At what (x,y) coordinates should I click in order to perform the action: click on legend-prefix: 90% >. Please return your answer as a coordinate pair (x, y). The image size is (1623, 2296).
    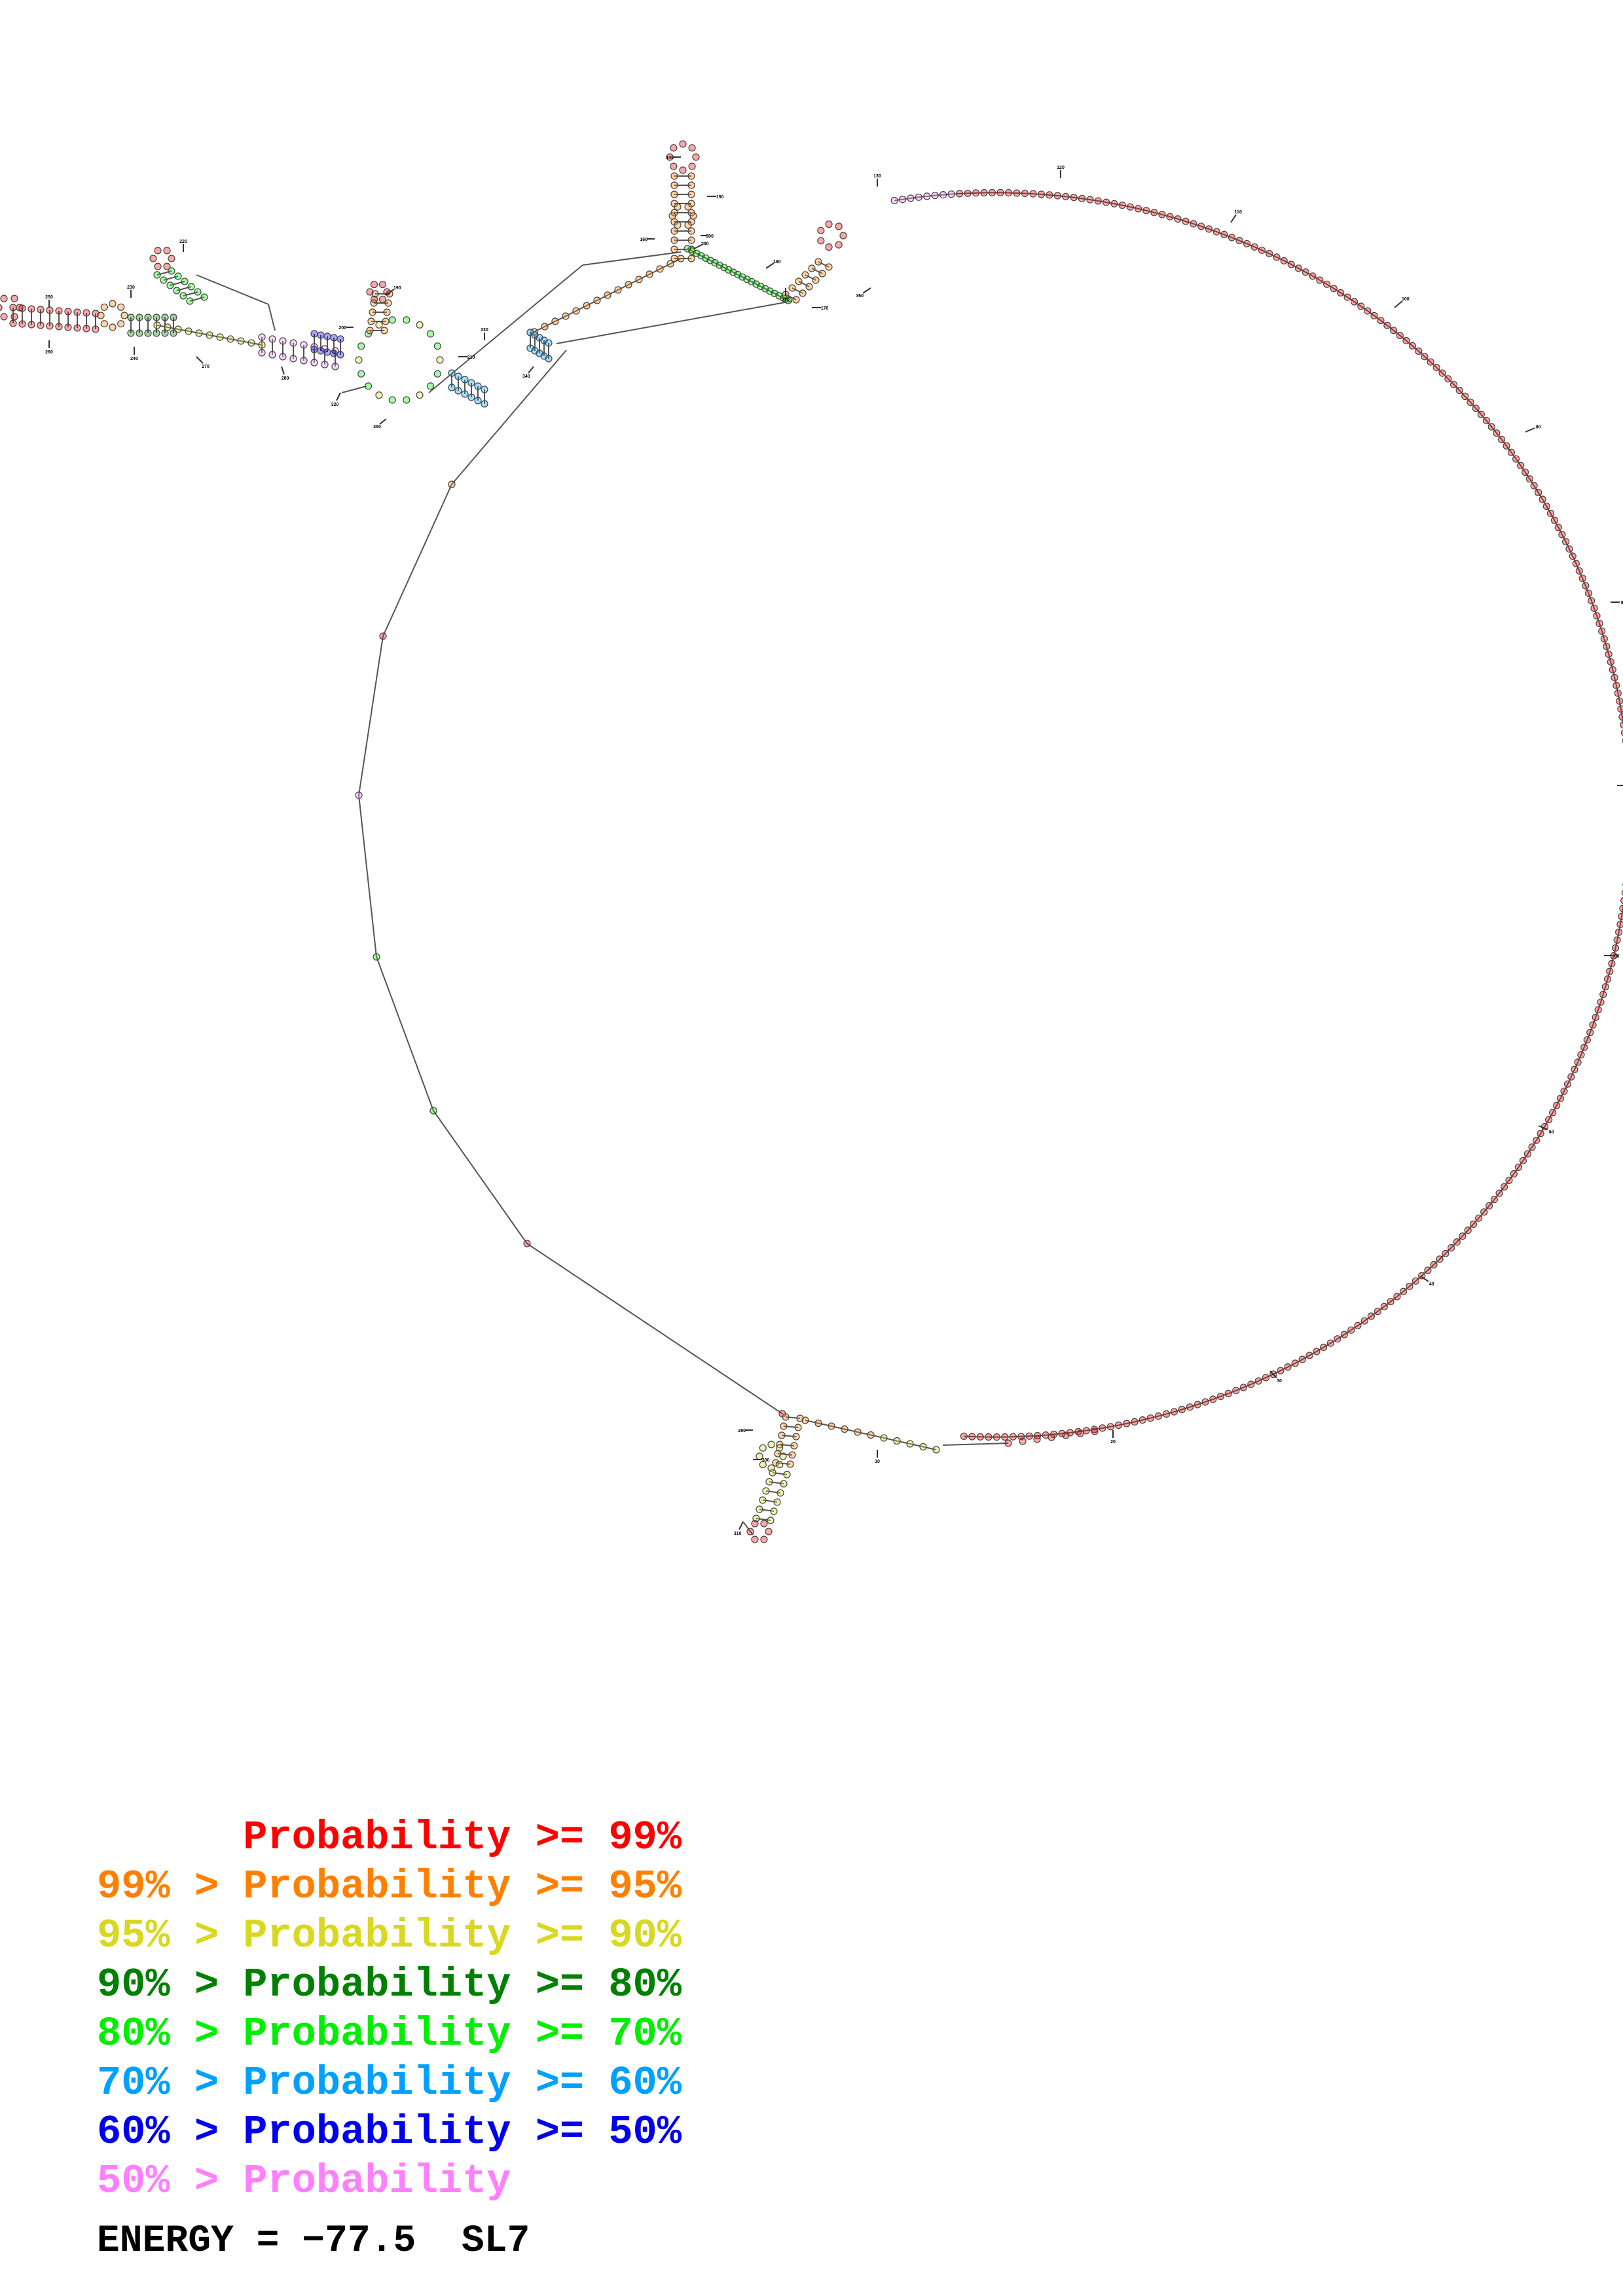
    Looking at the image, I should click on (170, 1985).